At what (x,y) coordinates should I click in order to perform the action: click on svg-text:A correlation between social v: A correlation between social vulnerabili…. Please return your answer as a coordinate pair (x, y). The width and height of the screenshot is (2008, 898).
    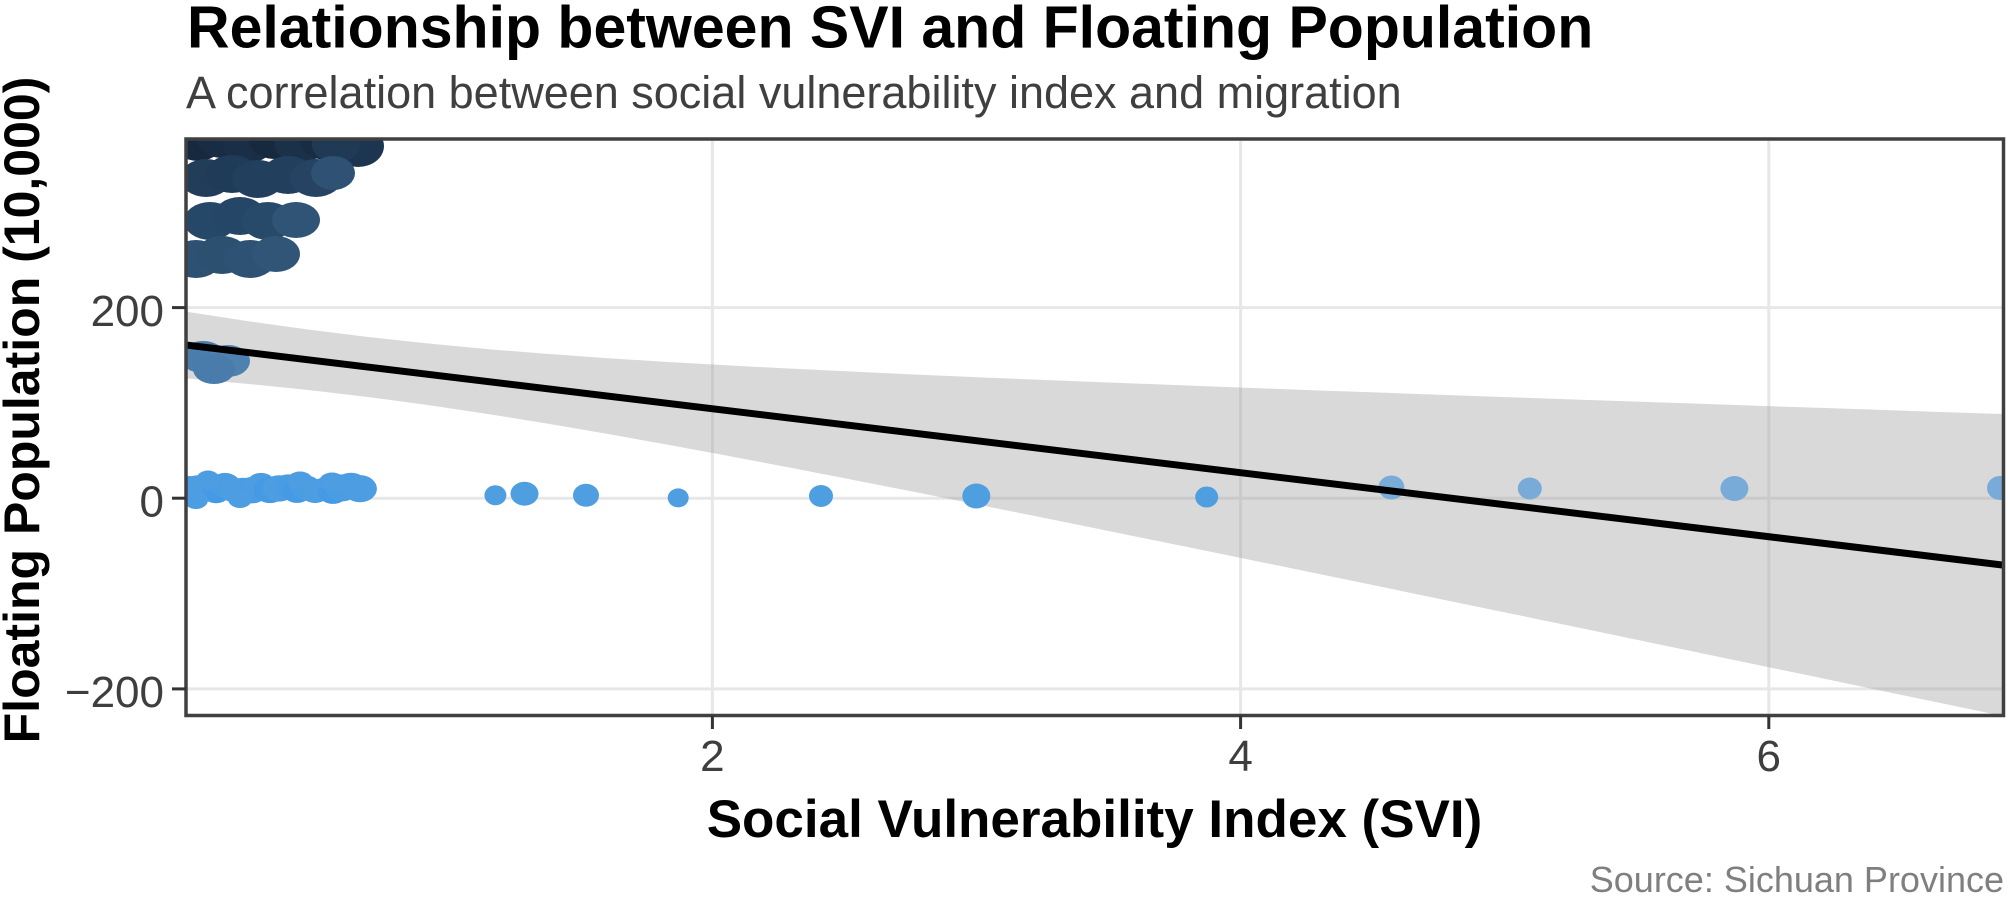
    Looking at the image, I should click on (794, 92).